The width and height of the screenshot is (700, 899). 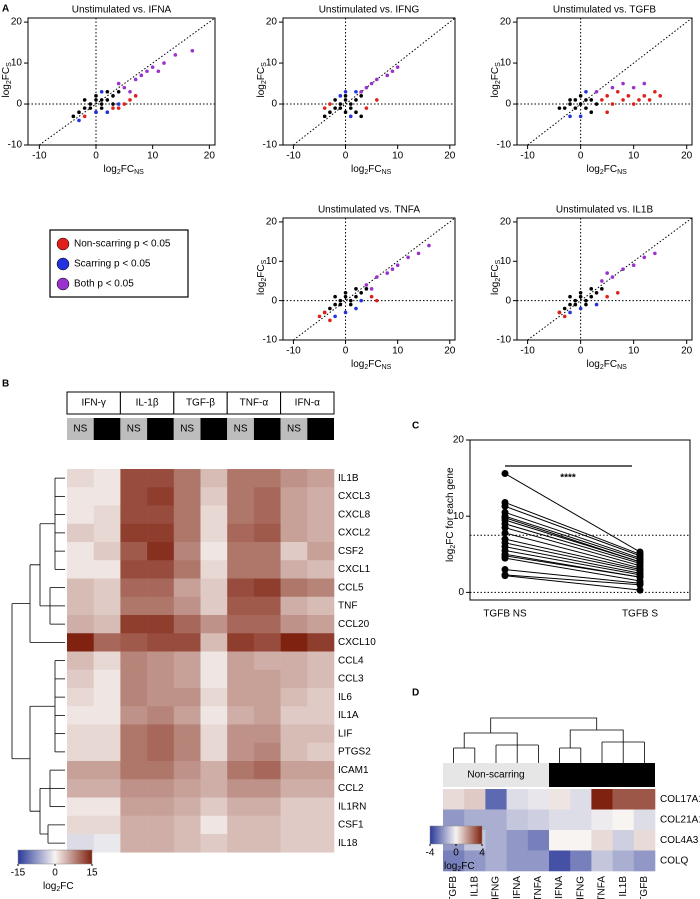 I want to click on chart-title: Unstimulated vs. IFNA, so click(x=122, y=10).